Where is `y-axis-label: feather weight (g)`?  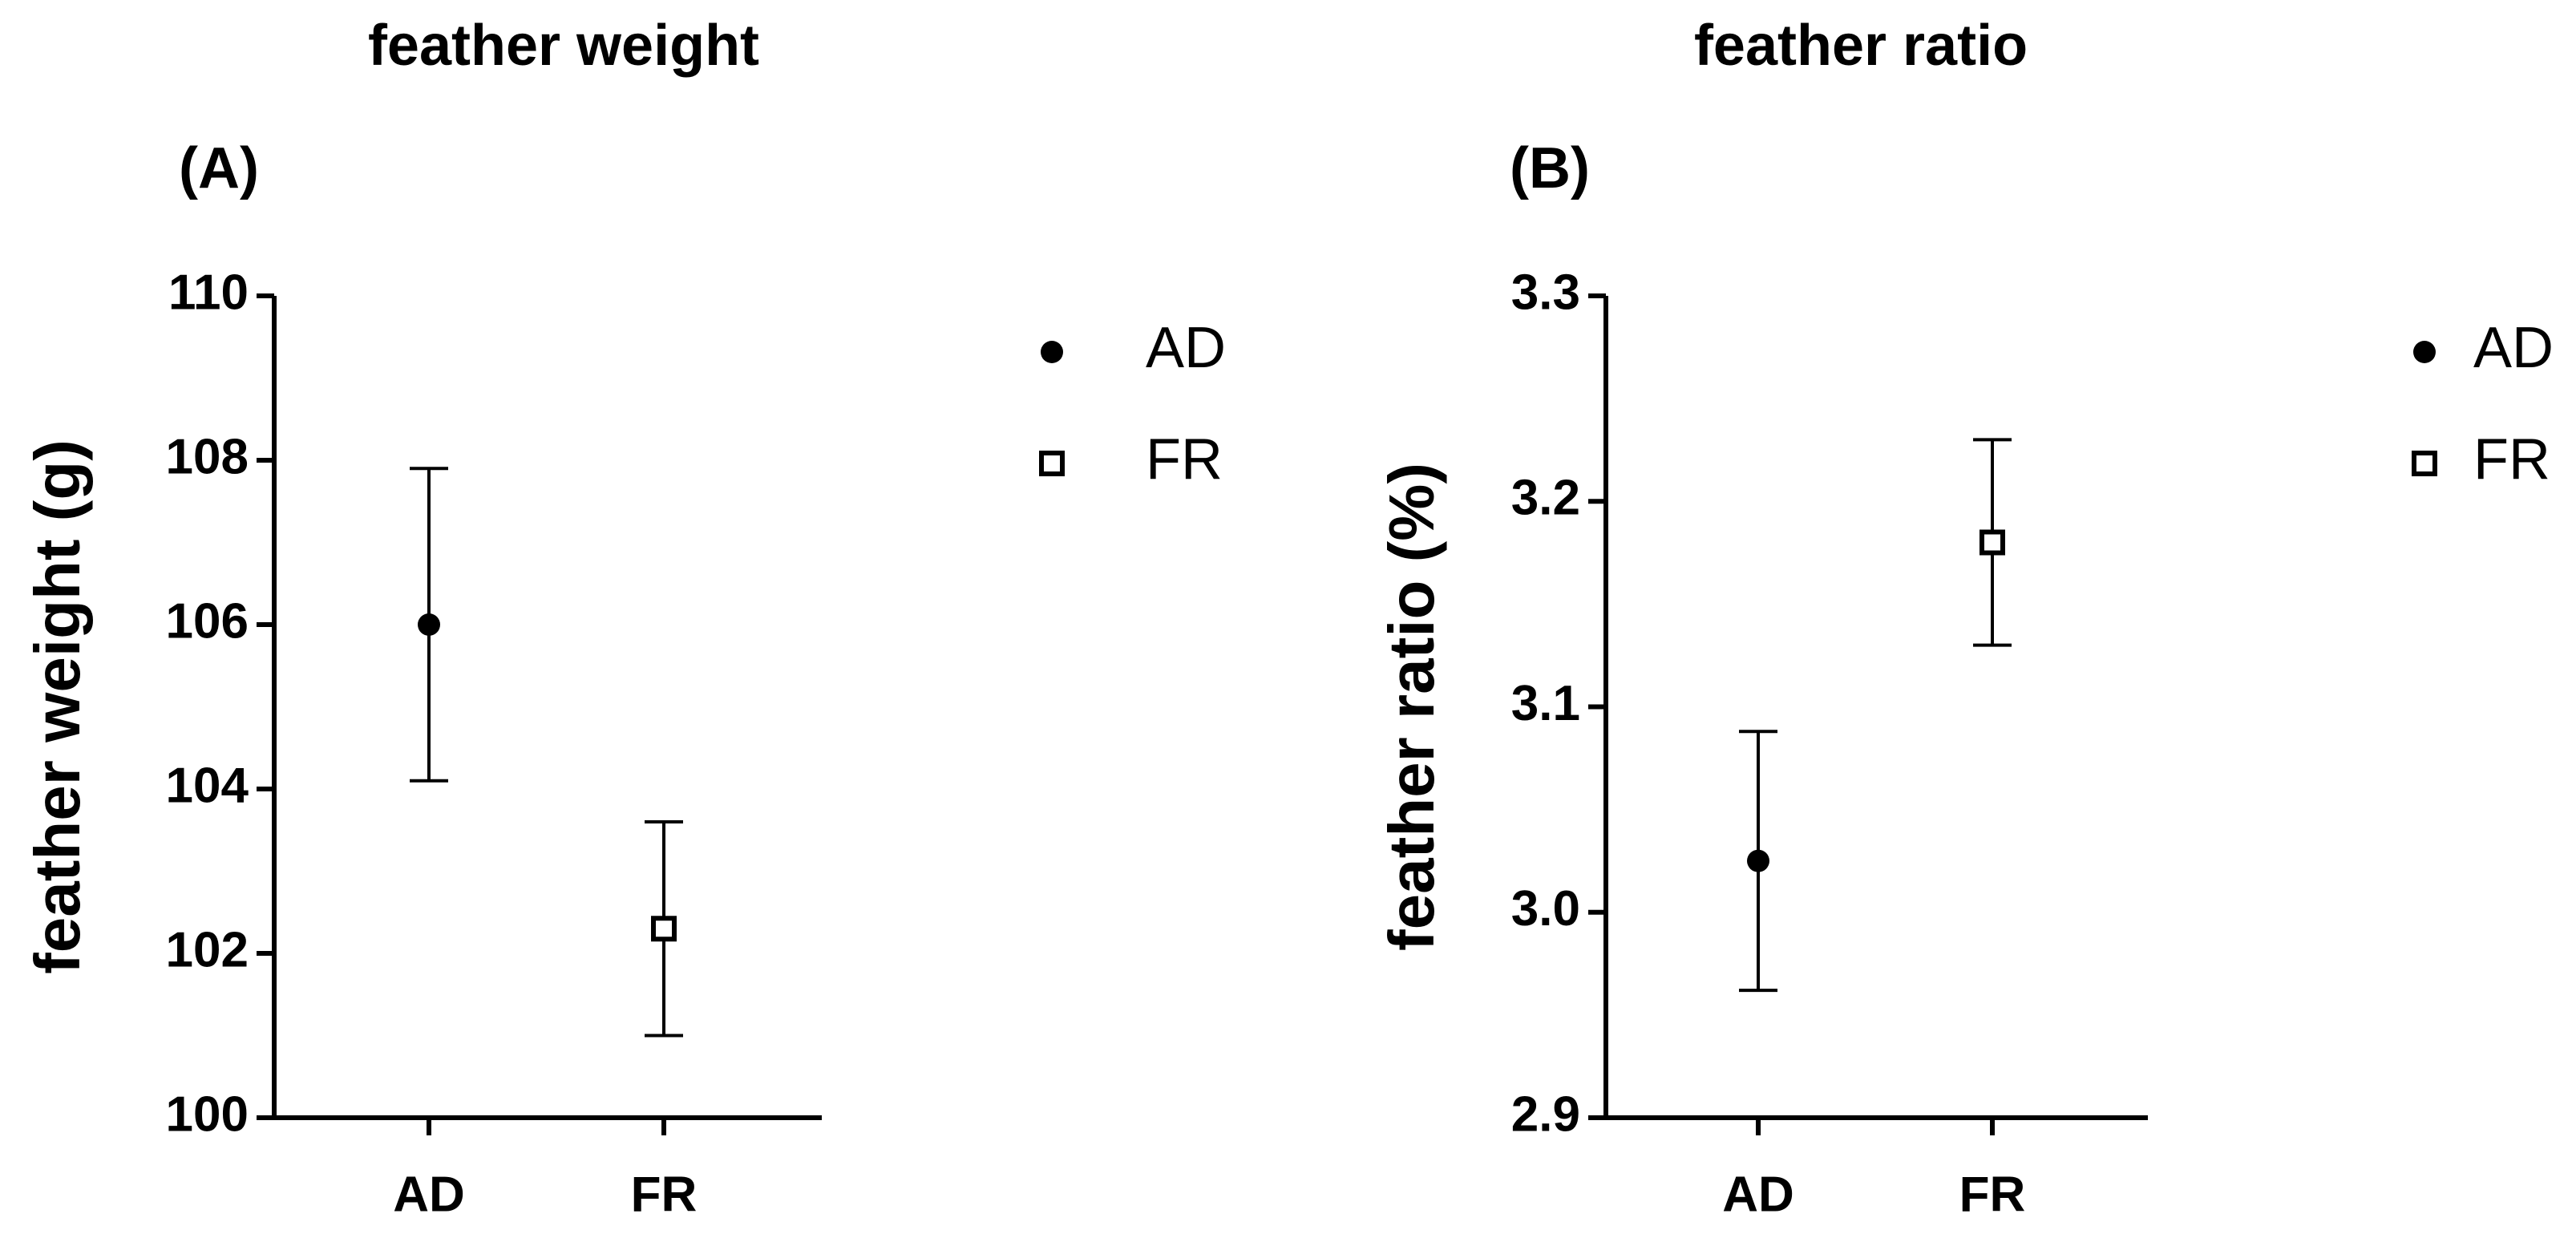
y-axis-label: feather weight (g) is located at coordinates (57, 706).